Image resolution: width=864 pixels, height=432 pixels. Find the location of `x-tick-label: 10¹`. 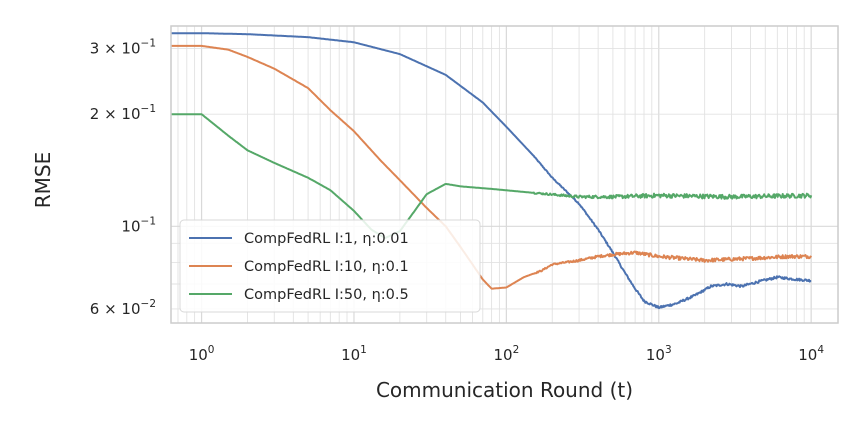

x-tick-label: 10¹ is located at coordinates (354, 354).